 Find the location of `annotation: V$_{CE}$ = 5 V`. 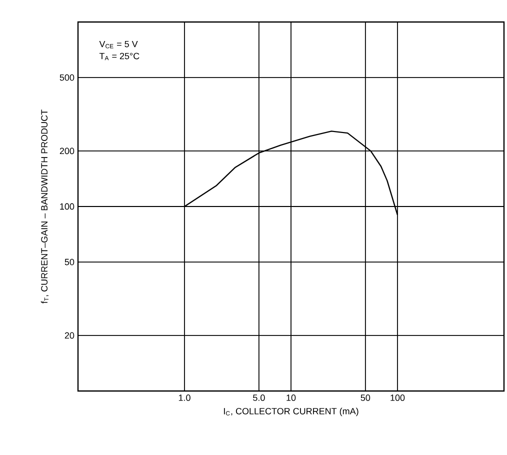

annotation: V$_{CE}$ = 5 V is located at coordinates (118, 44).